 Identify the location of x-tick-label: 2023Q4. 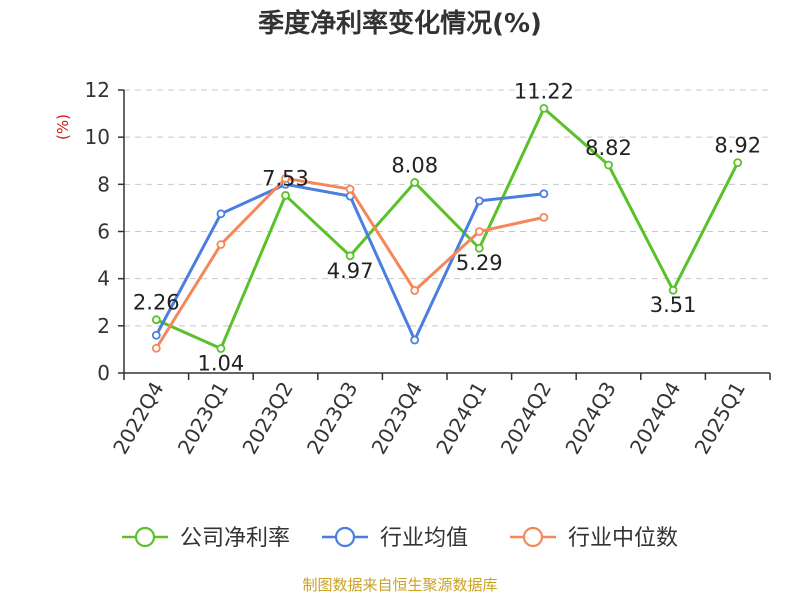
(397, 418).